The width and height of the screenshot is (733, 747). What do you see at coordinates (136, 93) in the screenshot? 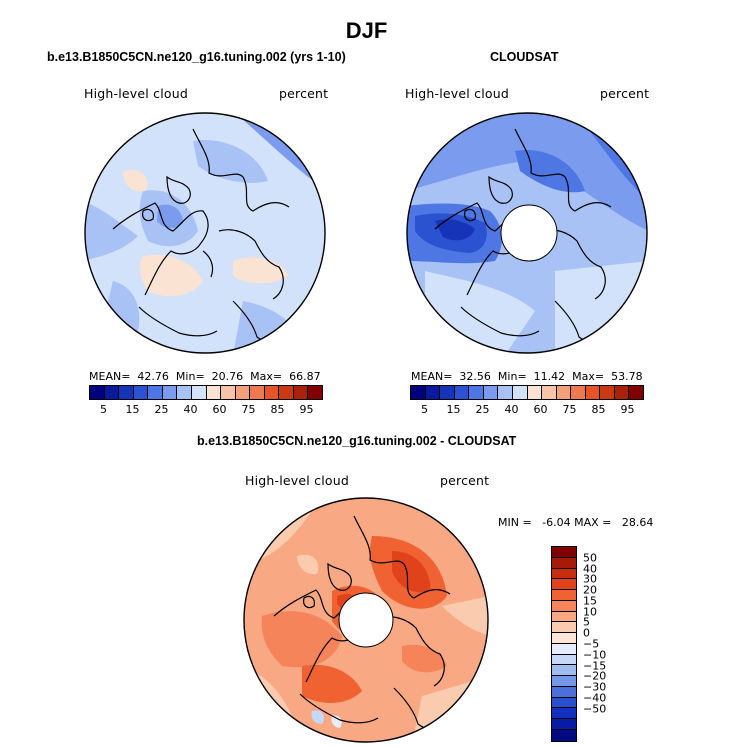
I see `panel1-variable-label: High-level cloud` at bounding box center [136, 93].